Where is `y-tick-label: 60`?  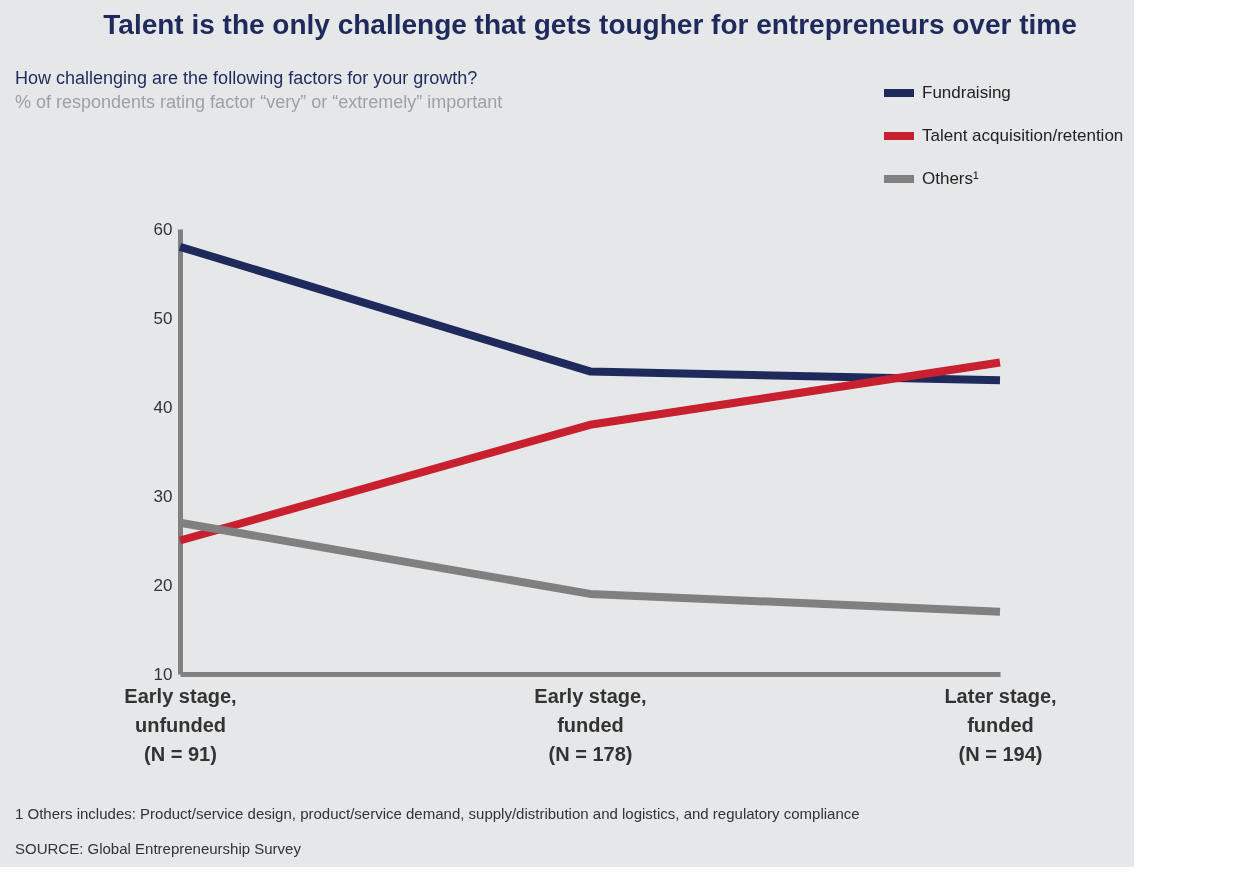 y-tick-label: 60 is located at coordinates (163, 229).